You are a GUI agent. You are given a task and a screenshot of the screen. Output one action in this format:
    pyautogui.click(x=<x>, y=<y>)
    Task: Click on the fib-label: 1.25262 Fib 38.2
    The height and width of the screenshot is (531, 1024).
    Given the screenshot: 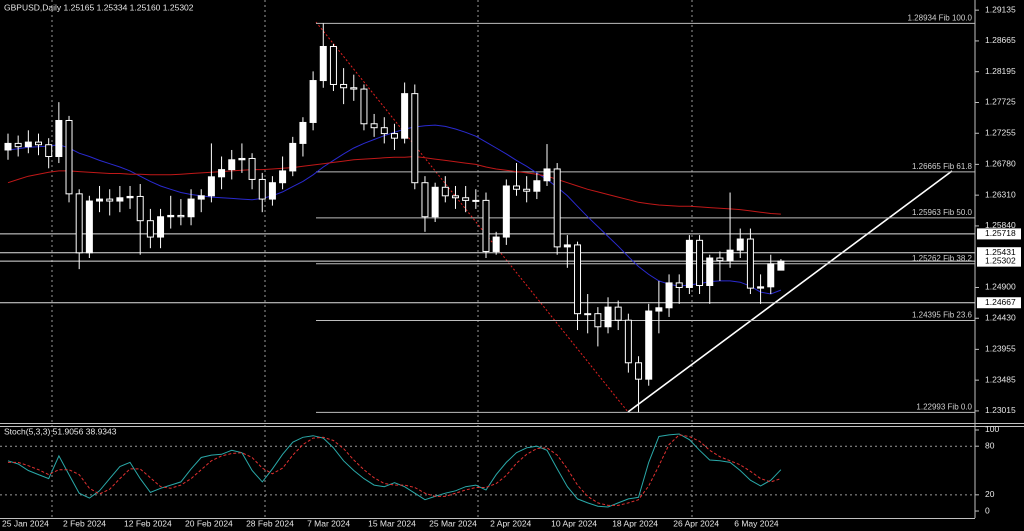 What is the action you would take?
    pyautogui.click(x=942, y=258)
    